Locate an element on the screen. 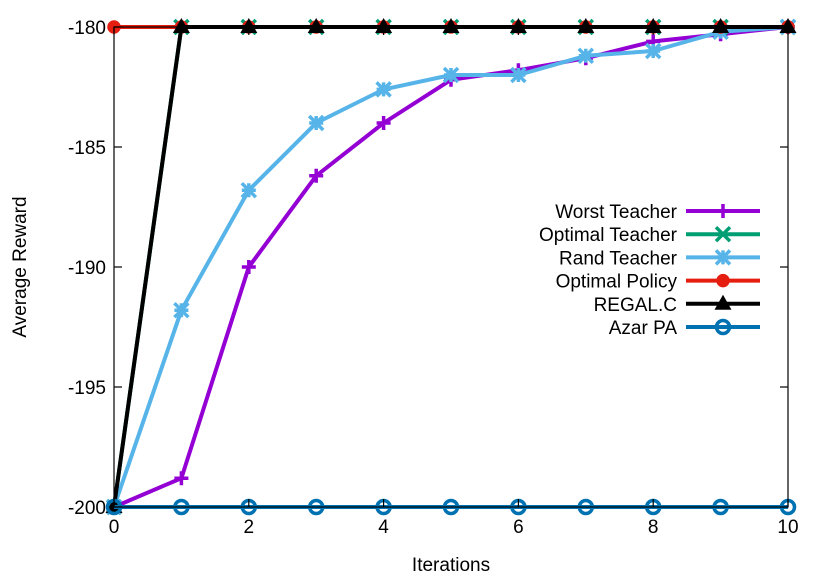 Image resolution: width=830 pixels, height=581 pixels. legend-label: Optimal Policy is located at coordinates (617, 282).